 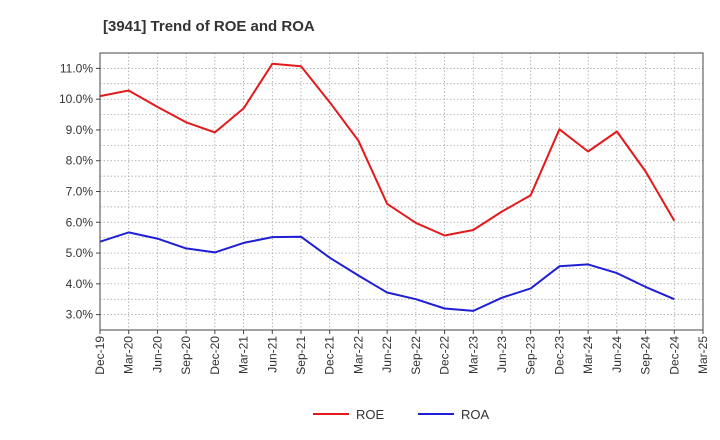 What do you see at coordinates (387, 354) in the screenshot?
I see `x-tick-label: Jun-22` at bounding box center [387, 354].